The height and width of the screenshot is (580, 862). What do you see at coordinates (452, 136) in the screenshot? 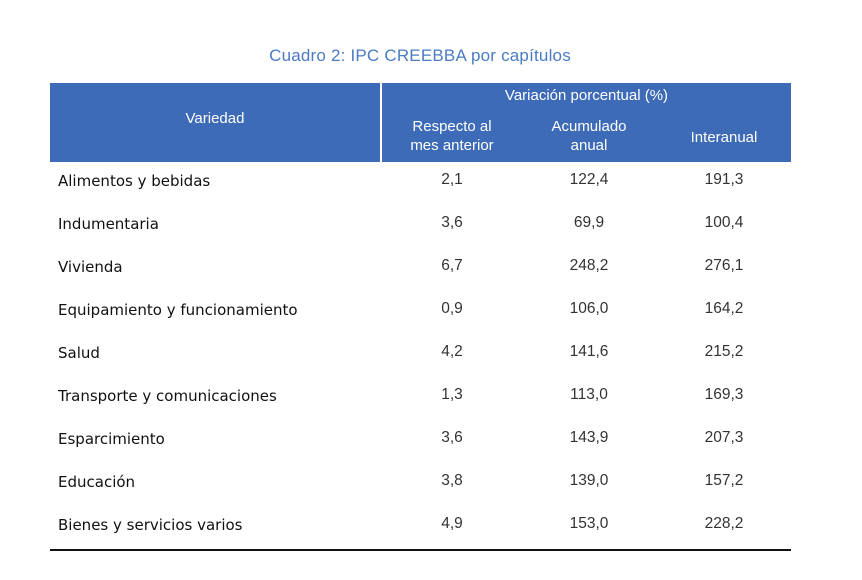
I see `header-col-mes-anterior: Respecto al mes anterior` at bounding box center [452, 136].